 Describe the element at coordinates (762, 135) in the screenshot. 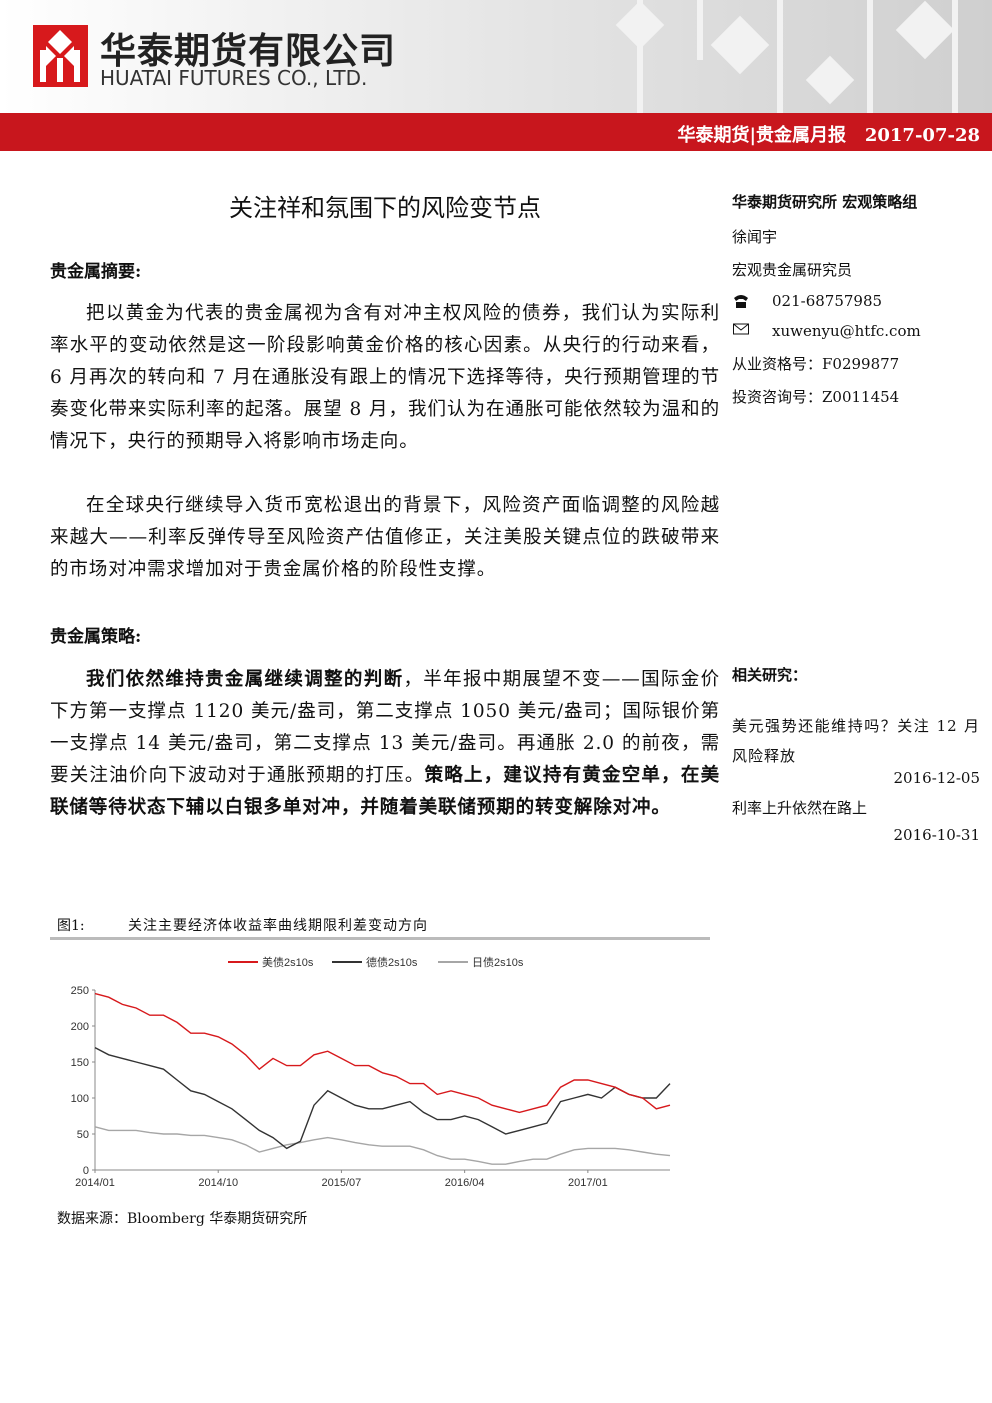

I see `report-name: 华泰期货|贵金属月报` at that location.